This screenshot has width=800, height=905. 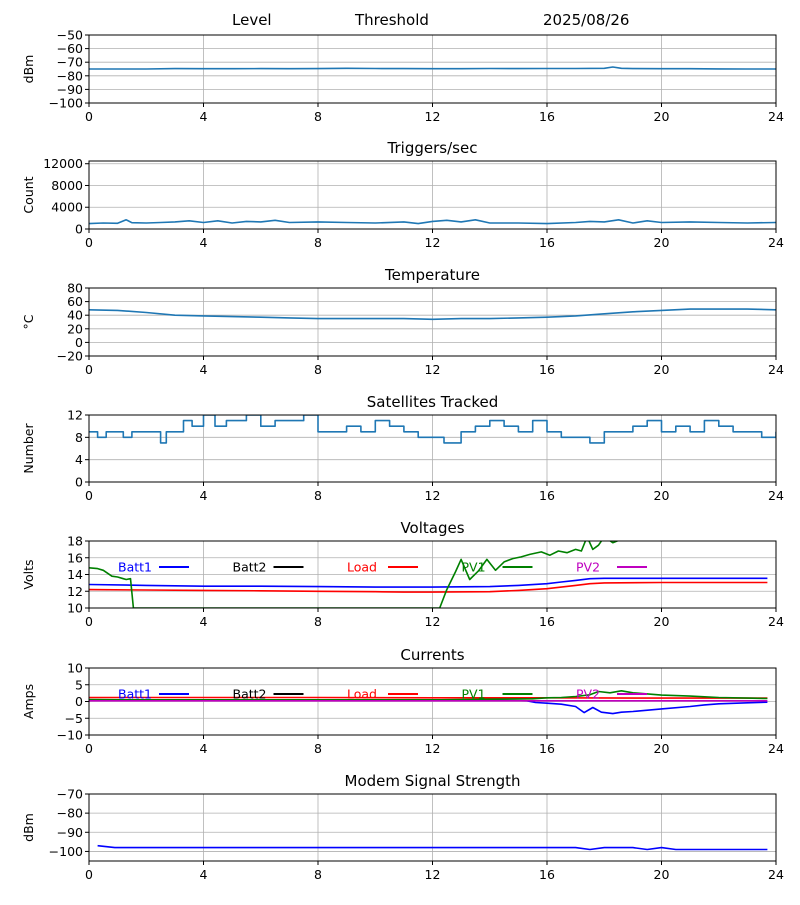 I want to click on header-date: 2025/08/26, so click(x=586, y=20).